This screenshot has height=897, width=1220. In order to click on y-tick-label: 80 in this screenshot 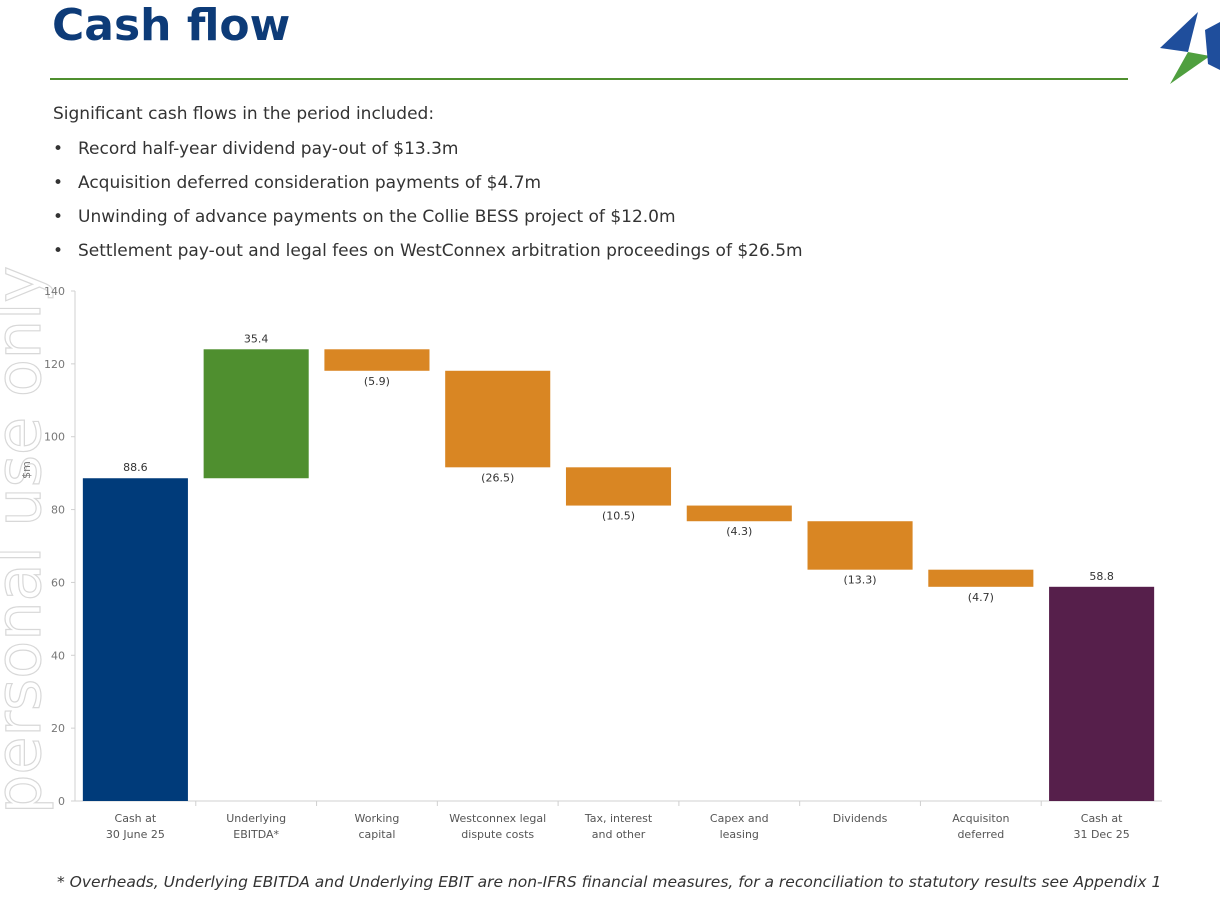, I will do `click(58, 510)`.